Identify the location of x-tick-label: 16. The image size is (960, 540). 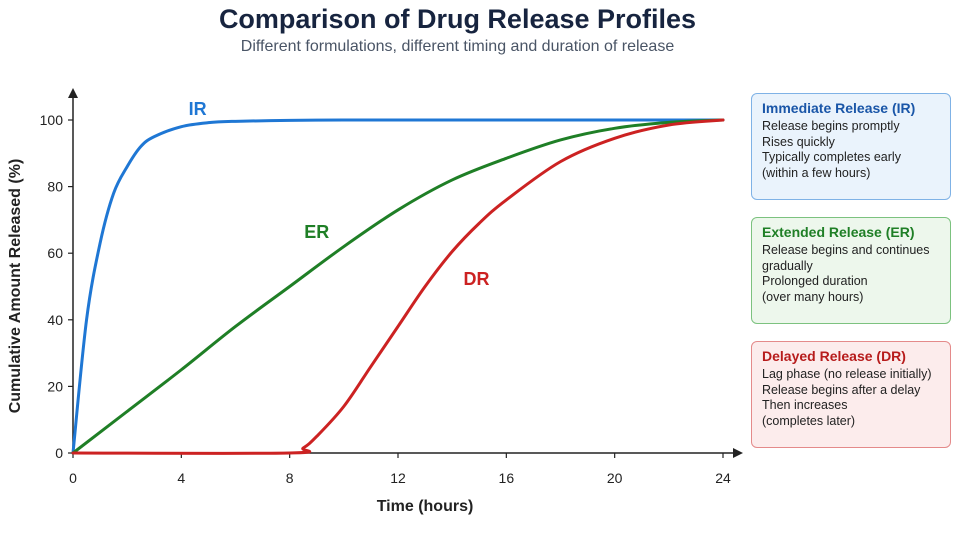
(507, 478).